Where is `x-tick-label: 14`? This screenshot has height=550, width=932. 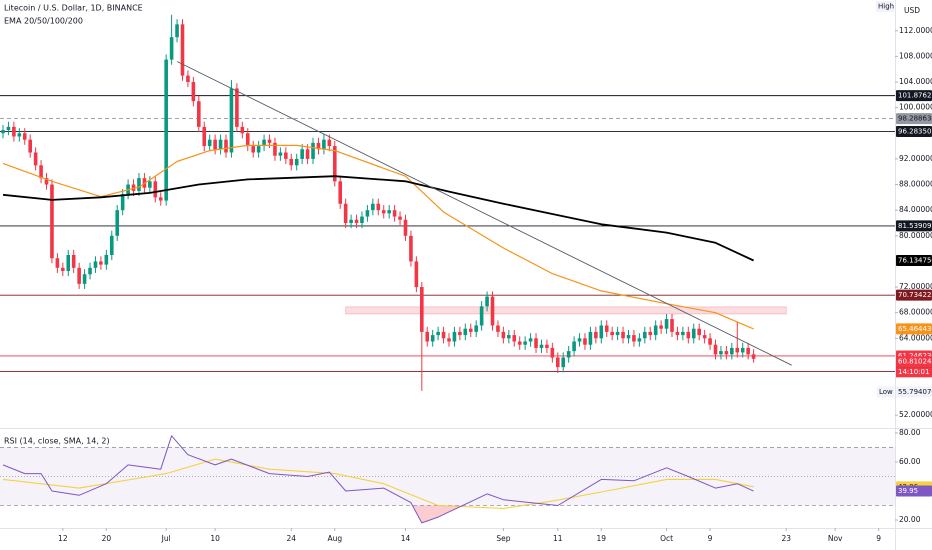
x-tick-label: 14 is located at coordinates (406, 538).